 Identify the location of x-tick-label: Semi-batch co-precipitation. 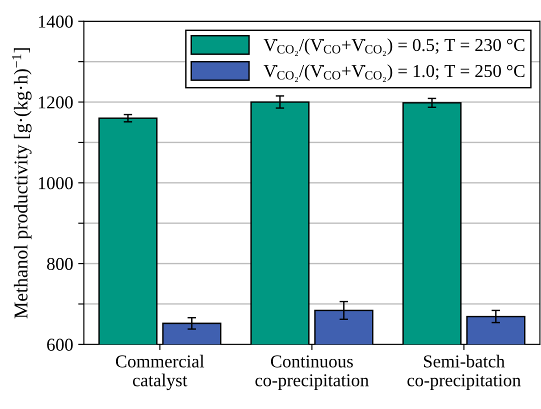
(464, 372).